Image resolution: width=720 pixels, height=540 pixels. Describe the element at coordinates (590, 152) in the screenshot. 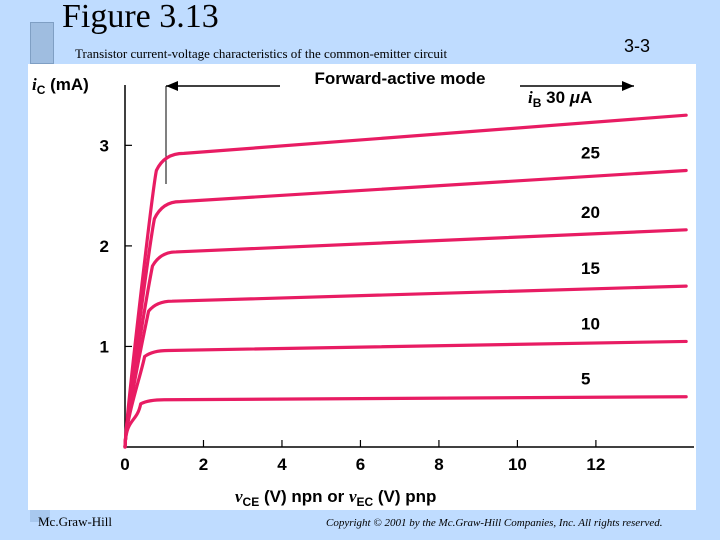

I see `curve-label-2: 25` at that location.